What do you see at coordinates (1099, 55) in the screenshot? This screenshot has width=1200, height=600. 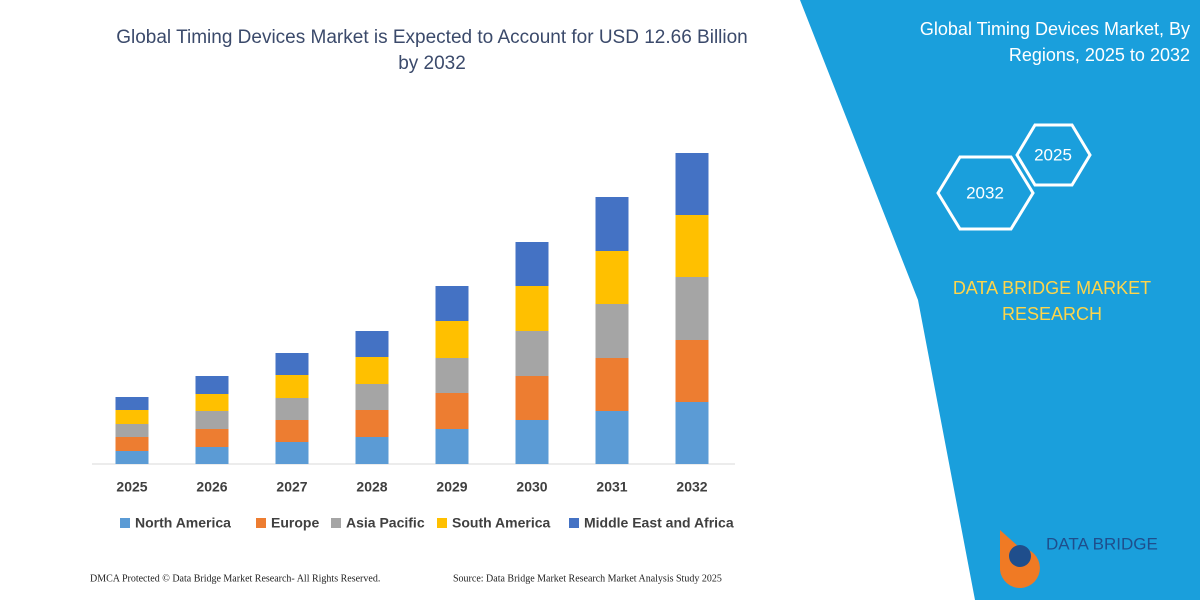 I see `panel-title: Regions, 2025 to 2032` at bounding box center [1099, 55].